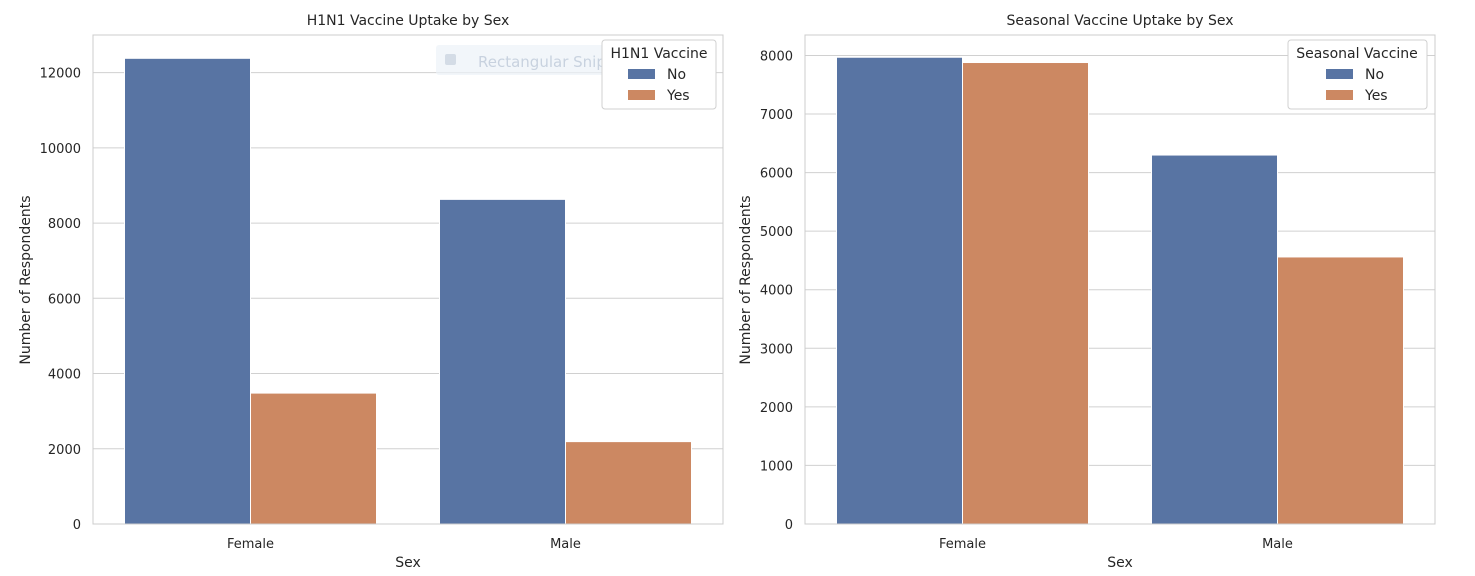 Image resolution: width=1475 pixels, height=576 pixels. Describe the element at coordinates (542, 62) in the screenshot. I see `rectangular-snip-label: Rectangular Snip` at that location.